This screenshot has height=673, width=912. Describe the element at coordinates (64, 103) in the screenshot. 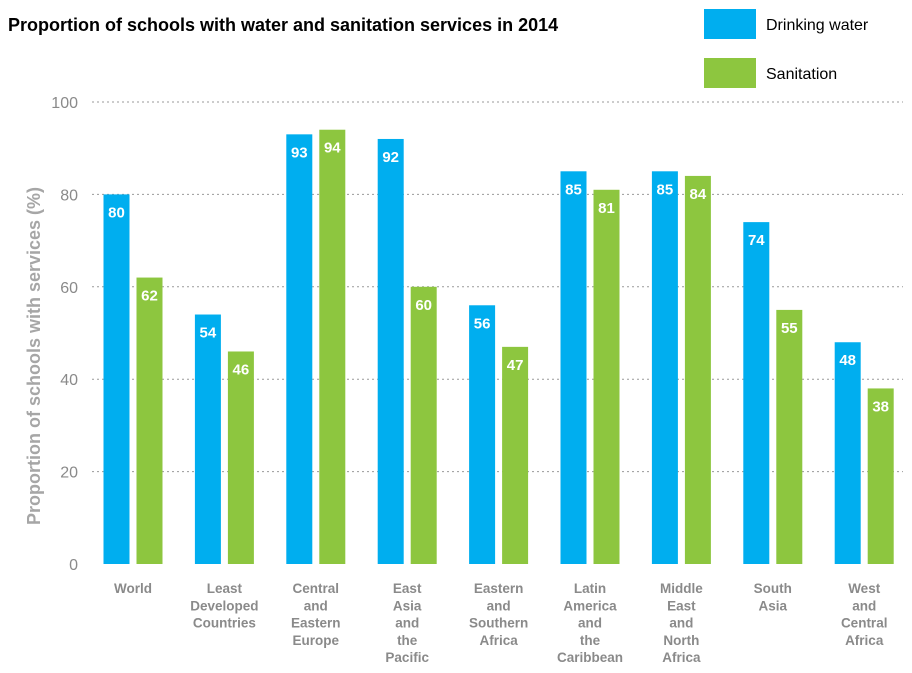

I see `y-tick-100: 100` at that location.